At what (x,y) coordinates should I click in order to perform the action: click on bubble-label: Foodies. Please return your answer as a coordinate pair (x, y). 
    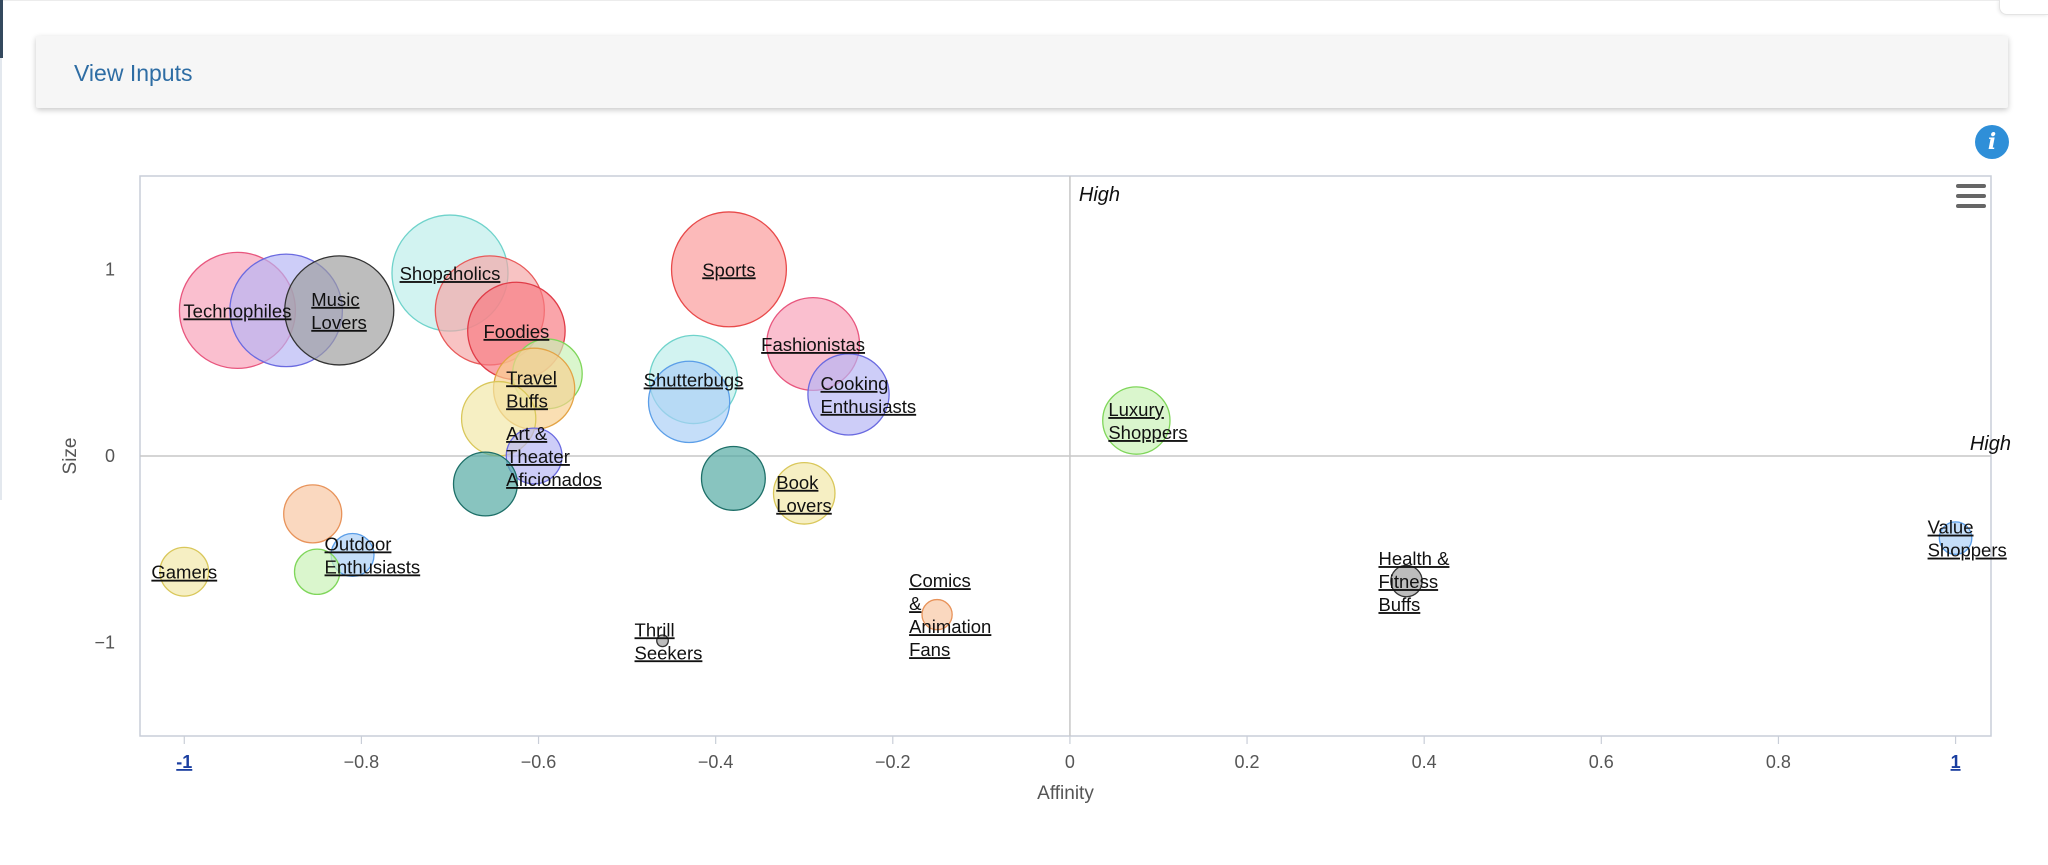
    Looking at the image, I should click on (516, 331).